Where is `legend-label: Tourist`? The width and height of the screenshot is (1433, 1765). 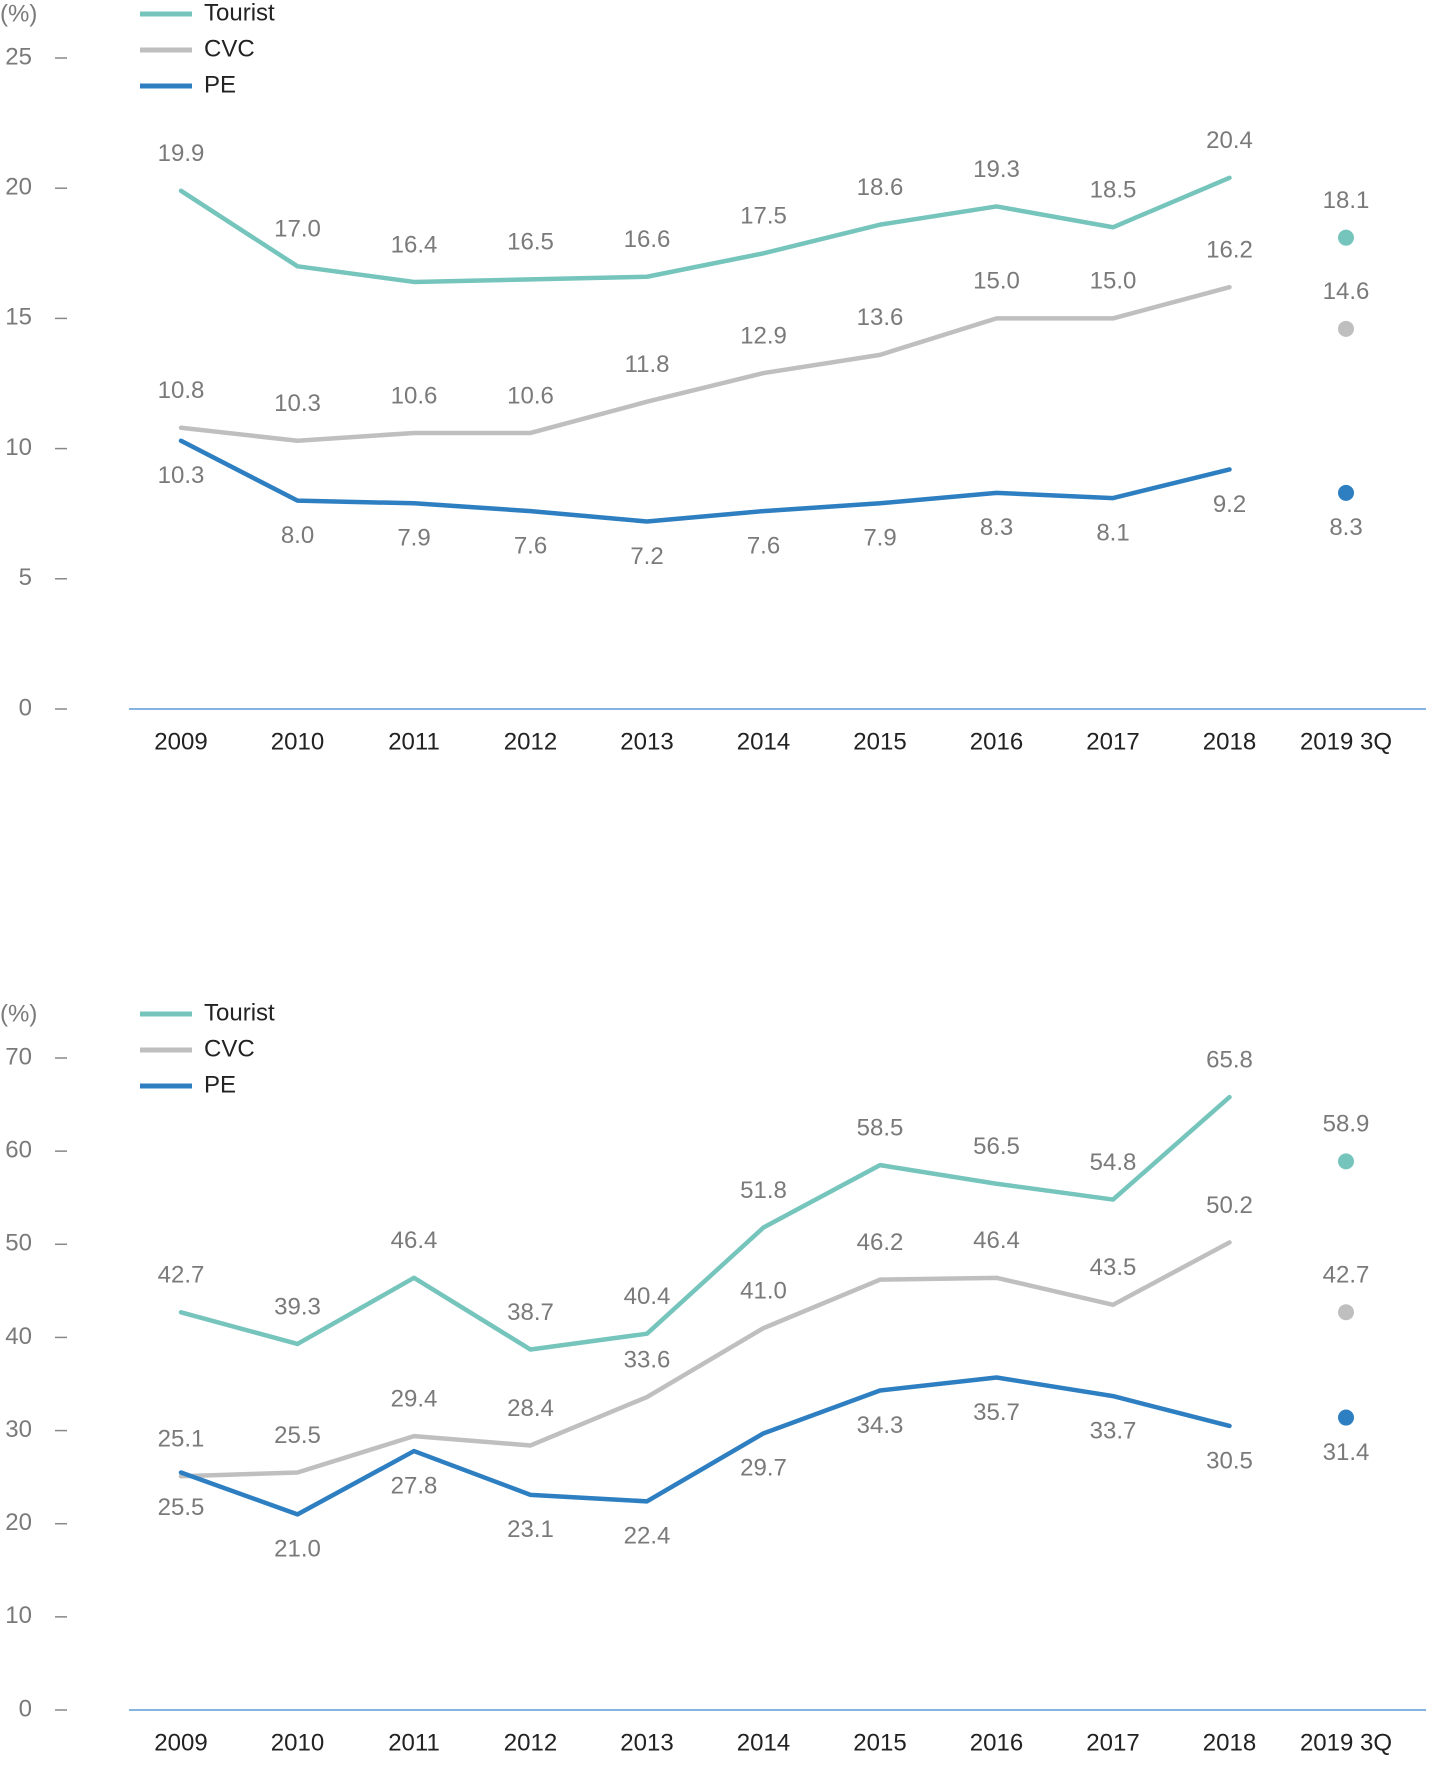 legend-label: Tourist is located at coordinates (239, 1012).